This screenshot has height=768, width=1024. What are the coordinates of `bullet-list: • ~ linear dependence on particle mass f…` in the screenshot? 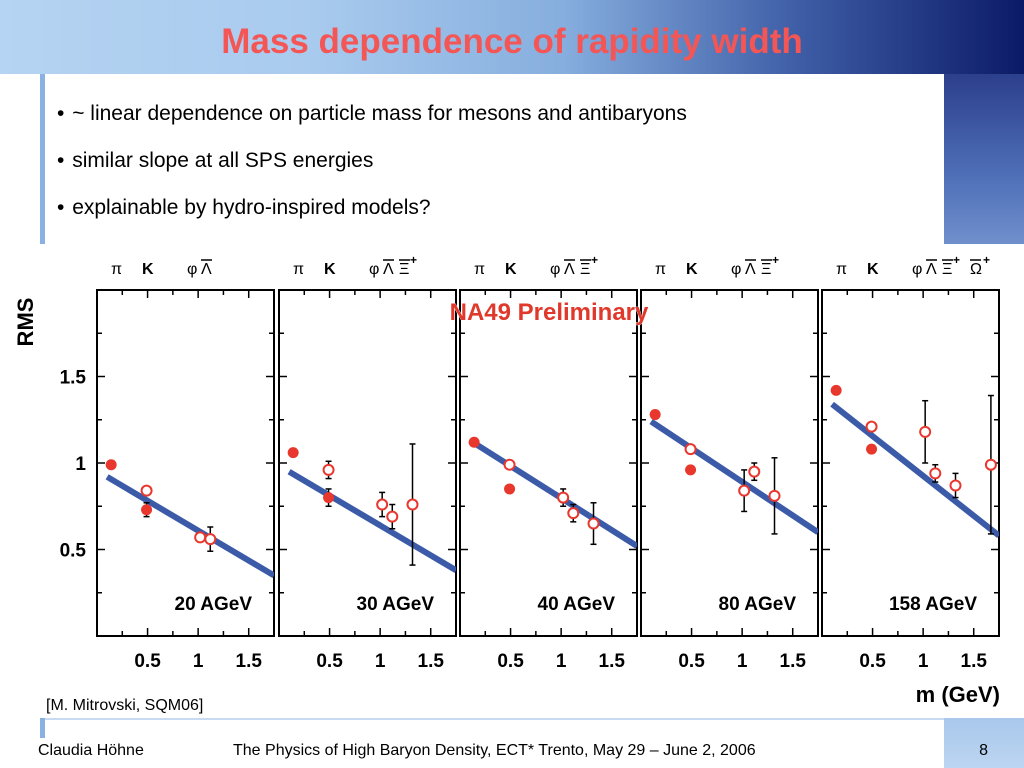 It's located at (372, 172).